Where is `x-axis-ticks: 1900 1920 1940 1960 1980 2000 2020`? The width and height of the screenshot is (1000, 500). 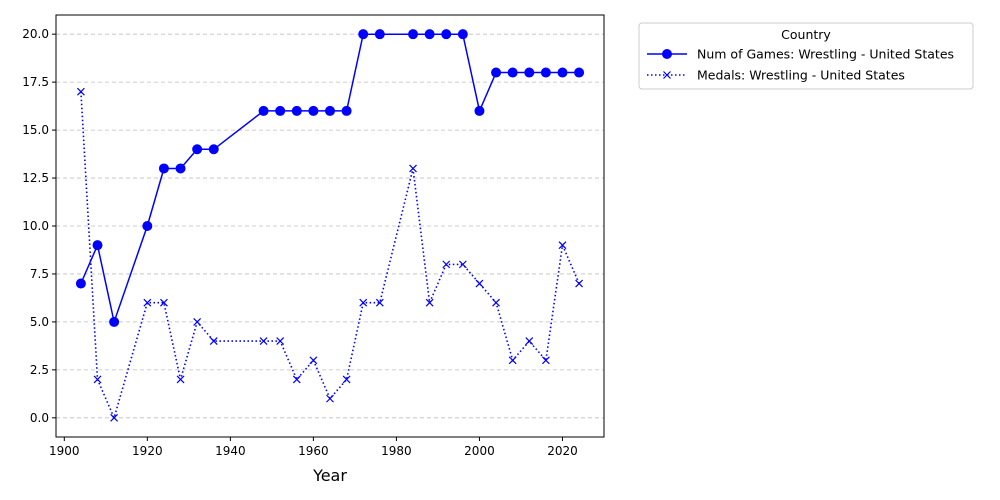
x-axis-ticks: 1900 1920 1940 1960 1980 2000 2020 is located at coordinates (313, 447).